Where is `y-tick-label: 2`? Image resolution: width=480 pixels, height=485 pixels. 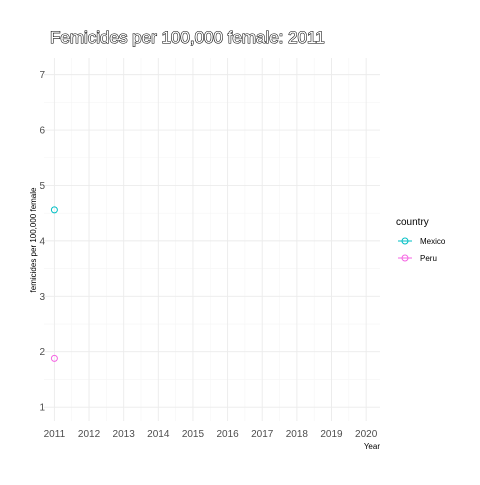
y-tick-label: 2 is located at coordinates (42, 352).